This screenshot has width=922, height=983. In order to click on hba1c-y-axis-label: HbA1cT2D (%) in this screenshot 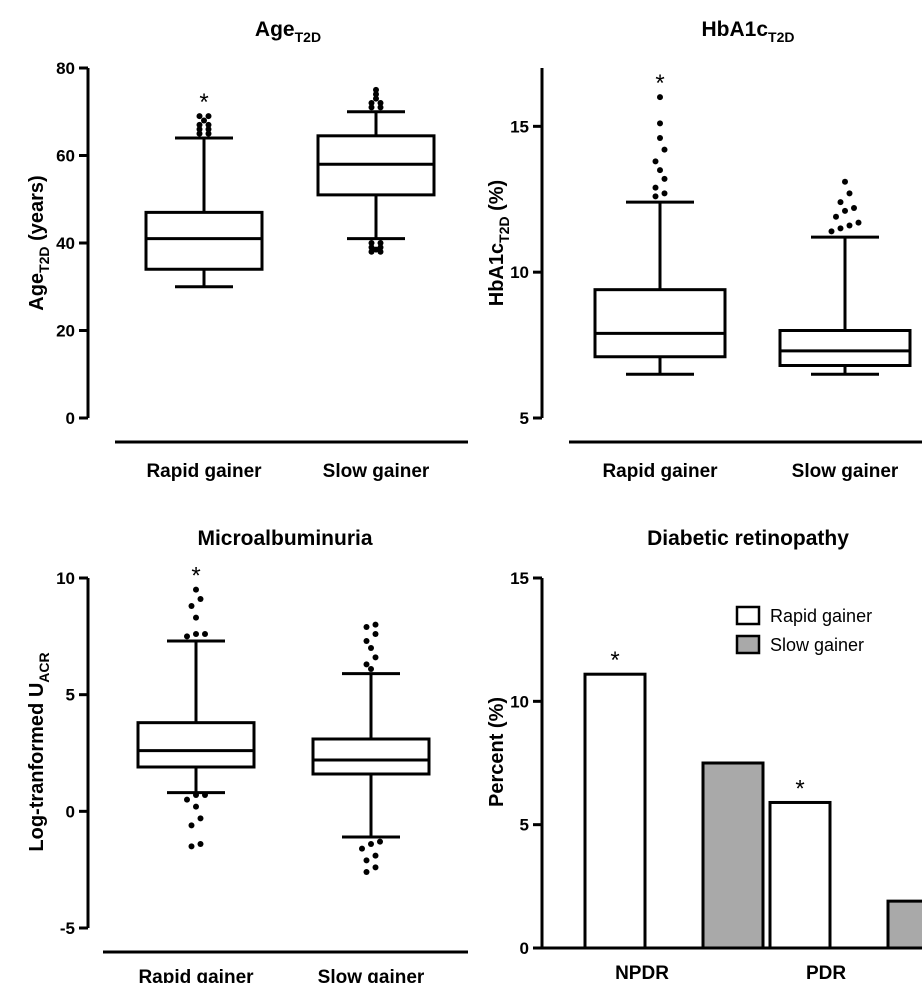, I will do `click(499, 243)`.